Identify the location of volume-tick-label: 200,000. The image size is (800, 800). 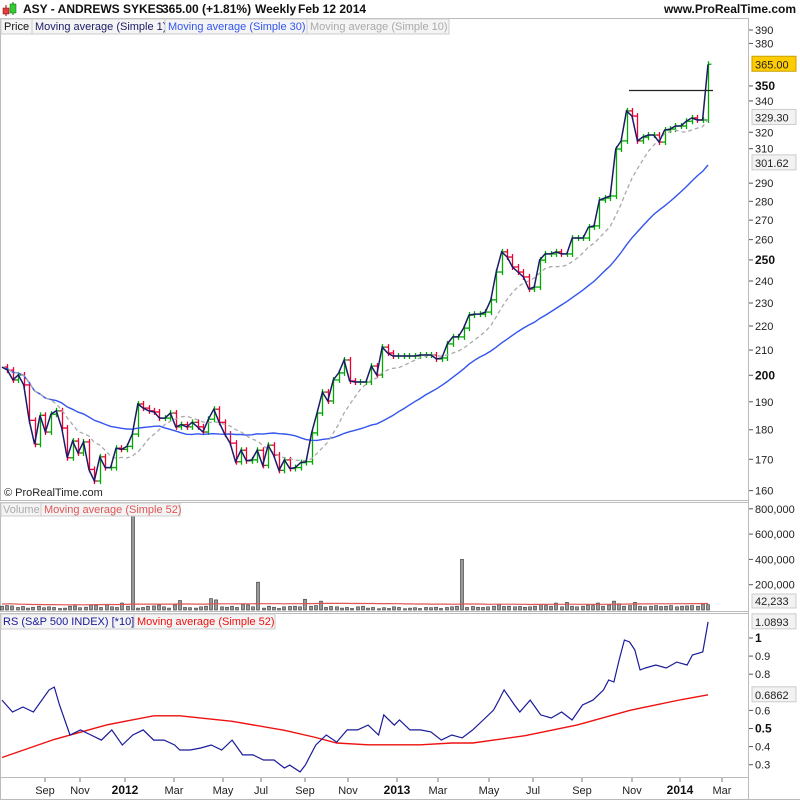
(775, 586).